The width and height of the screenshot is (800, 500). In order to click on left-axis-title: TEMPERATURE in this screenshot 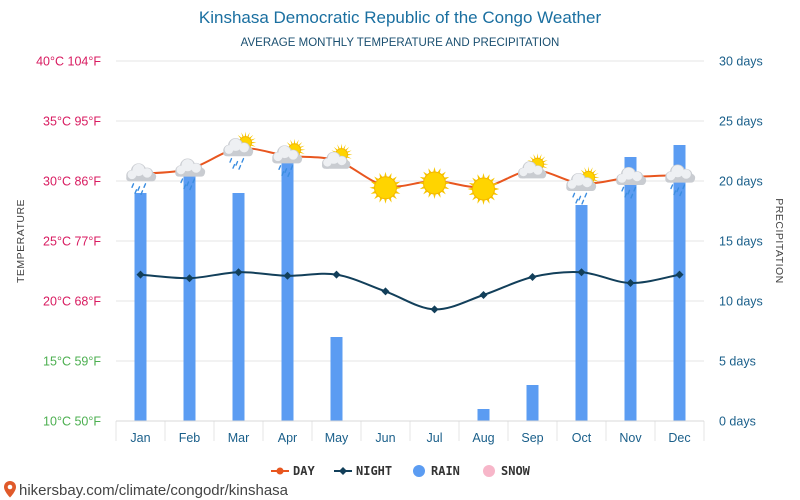, I will do `click(21, 241)`.